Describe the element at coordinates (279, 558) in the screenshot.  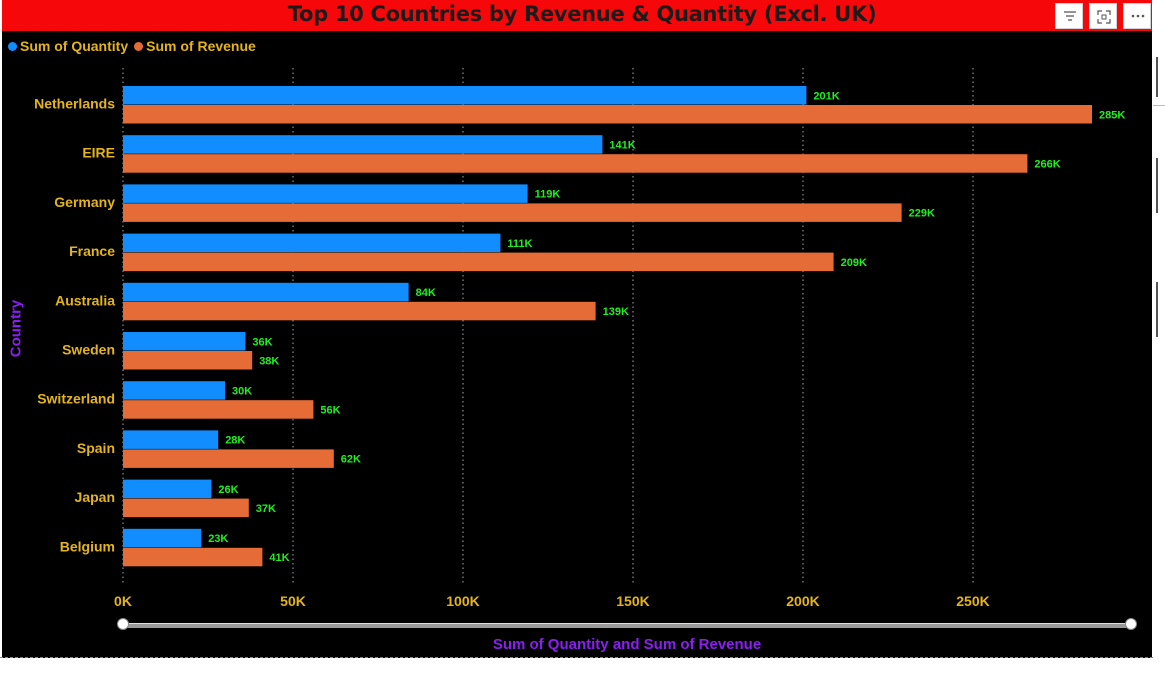
I see `data-label: 41K` at that location.